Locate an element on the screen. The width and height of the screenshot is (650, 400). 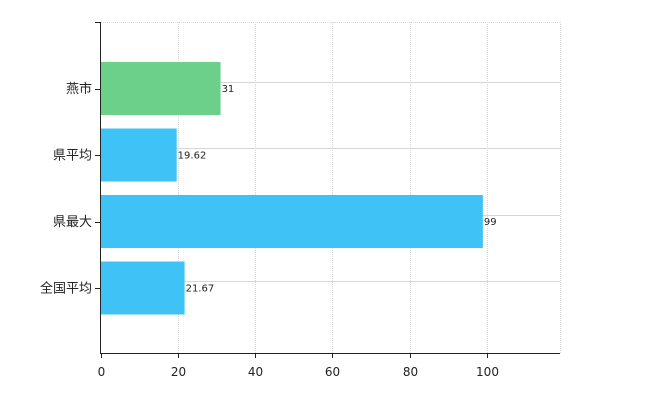
data-label: 99 is located at coordinates (490, 222).